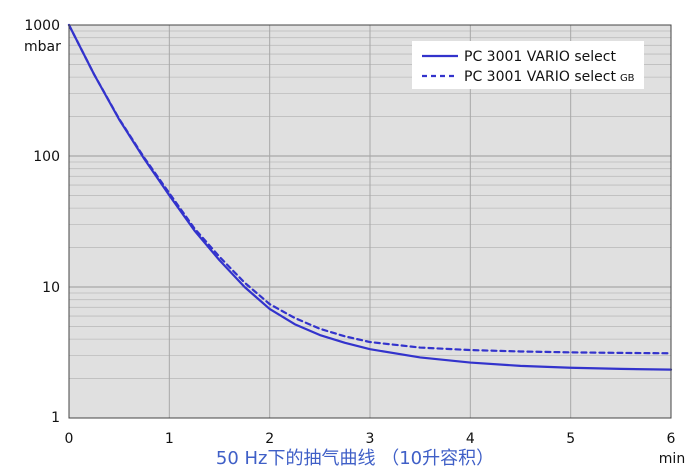 The image size is (700, 467). Describe the element at coordinates (470, 439) in the screenshot. I see `x-tick-label: 4` at that location.